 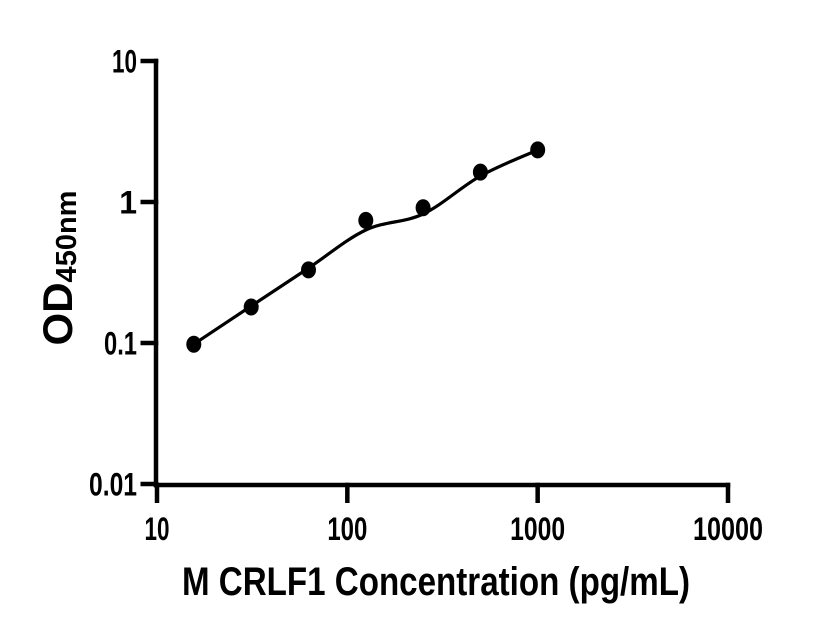 What do you see at coordinates (537, 529) in the screenshot?
I see `x-tick-label: 1000` at bounding box center [537, 529].